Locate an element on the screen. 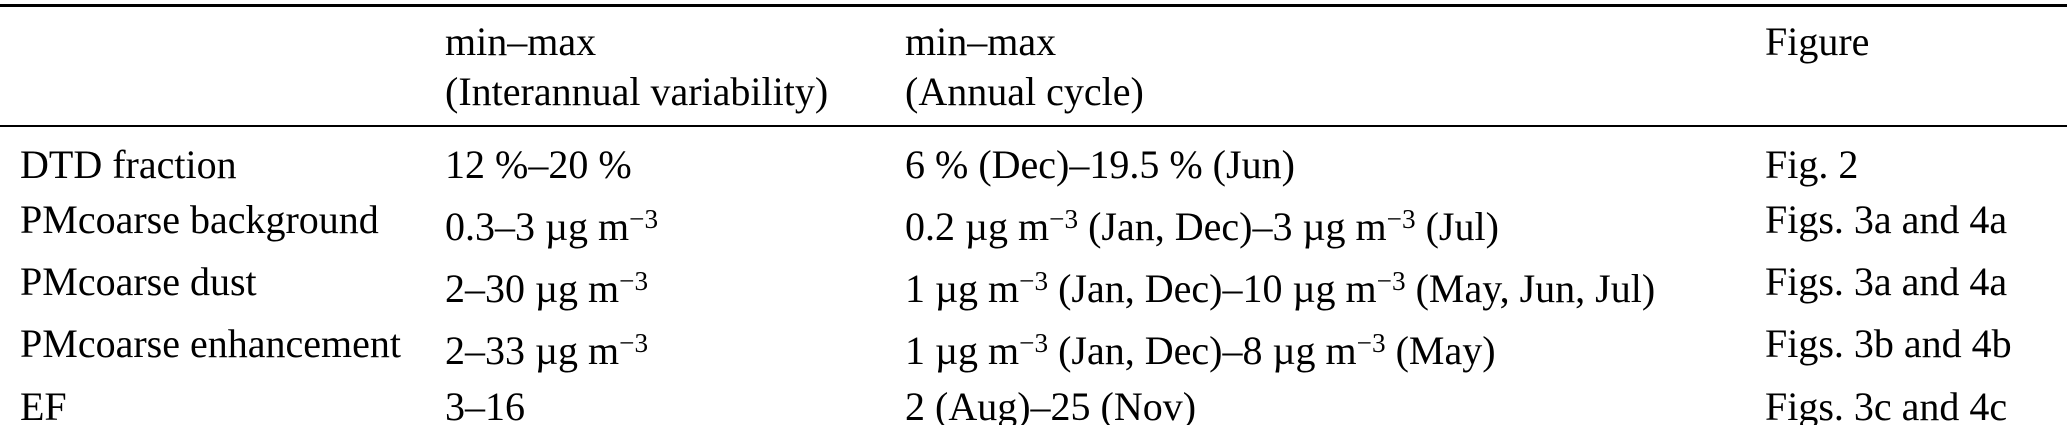  cell-interannual-range: 12 %–20 % is located at coordinates (538, 164).